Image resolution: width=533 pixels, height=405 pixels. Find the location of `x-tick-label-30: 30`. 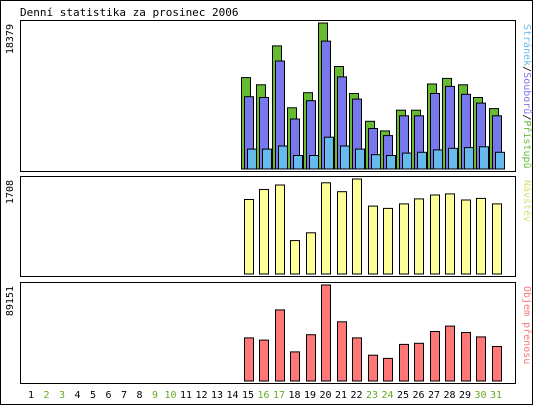

x-tick-label-30: 30 is located at coordinates (480, 395).